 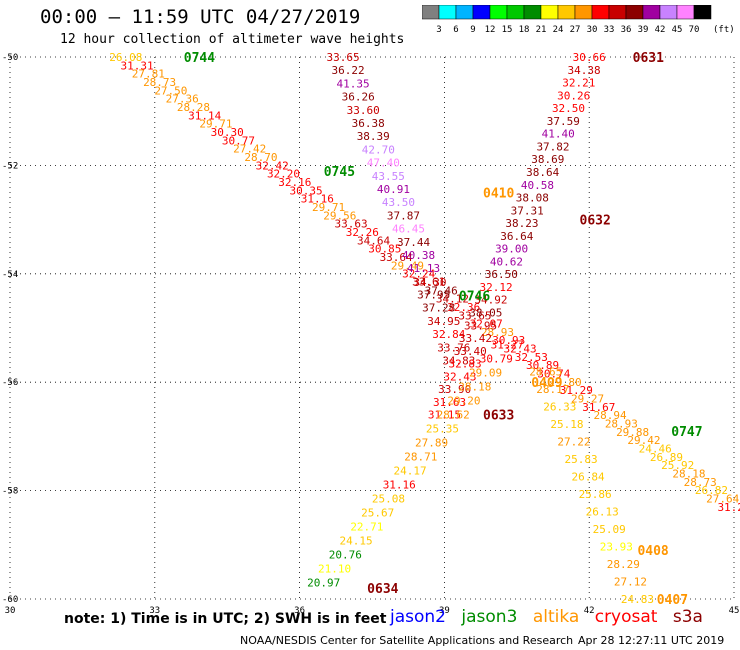 What do you see at coordinates (556, 617) in the screenshot?
I see `satellite-legend-altika: altika` at bounding box center [556, 617].